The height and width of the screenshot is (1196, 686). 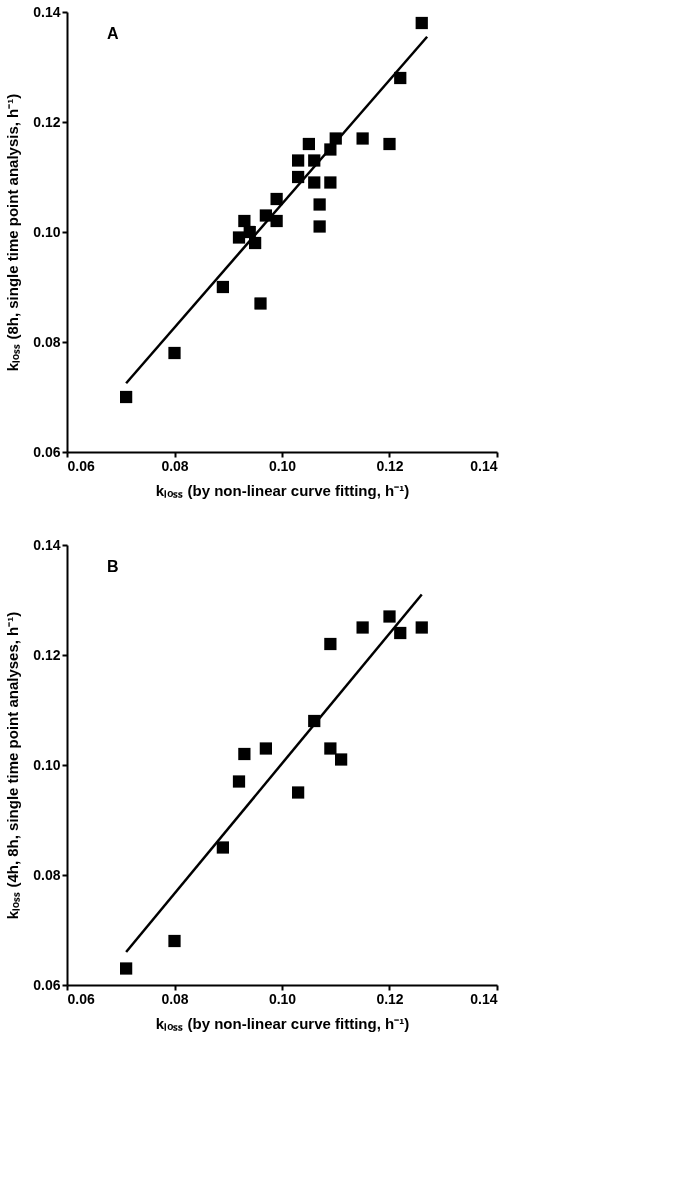 What do you see at coordinates (13, 232) in the screenshot?
I see `y-axis-title: kₗₒₛₛ (8h, single time point analysis, h⁻¹)` at bounding box center [13, 232].